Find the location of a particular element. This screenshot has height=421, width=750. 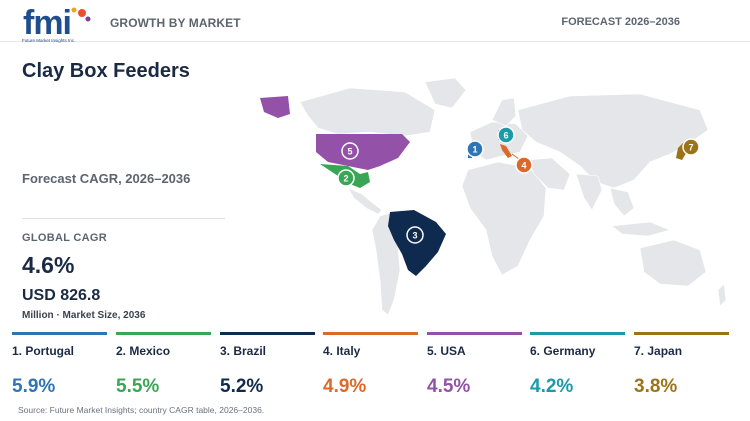

marker-japan: 7 is located at coordinates (691, 147).